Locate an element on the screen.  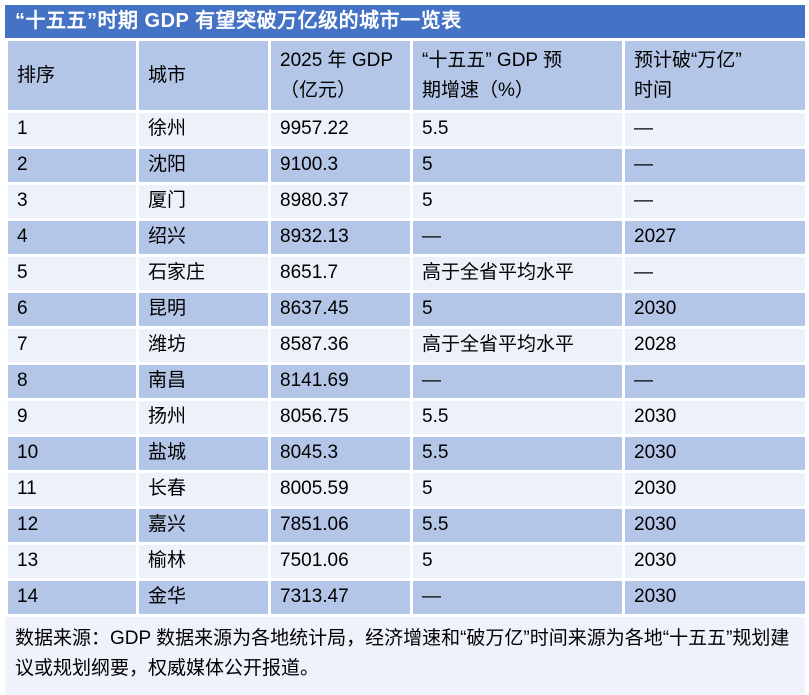
table-row: 14 金华 7313.47—2030 is located at coordinates (406, 597).